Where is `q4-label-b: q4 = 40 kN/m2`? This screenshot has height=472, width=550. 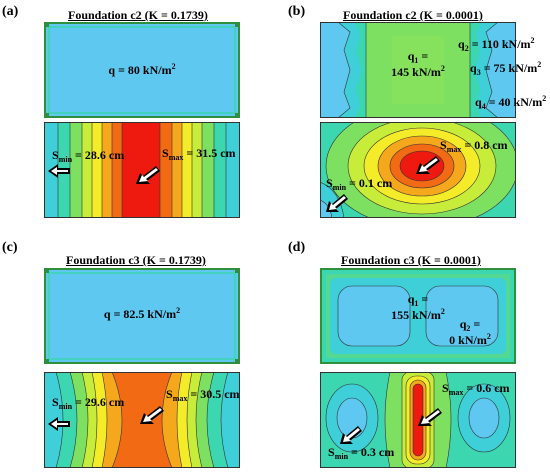 q4-label-b: q4 = 40 kN/m2 is located at coordinates (510, 102).